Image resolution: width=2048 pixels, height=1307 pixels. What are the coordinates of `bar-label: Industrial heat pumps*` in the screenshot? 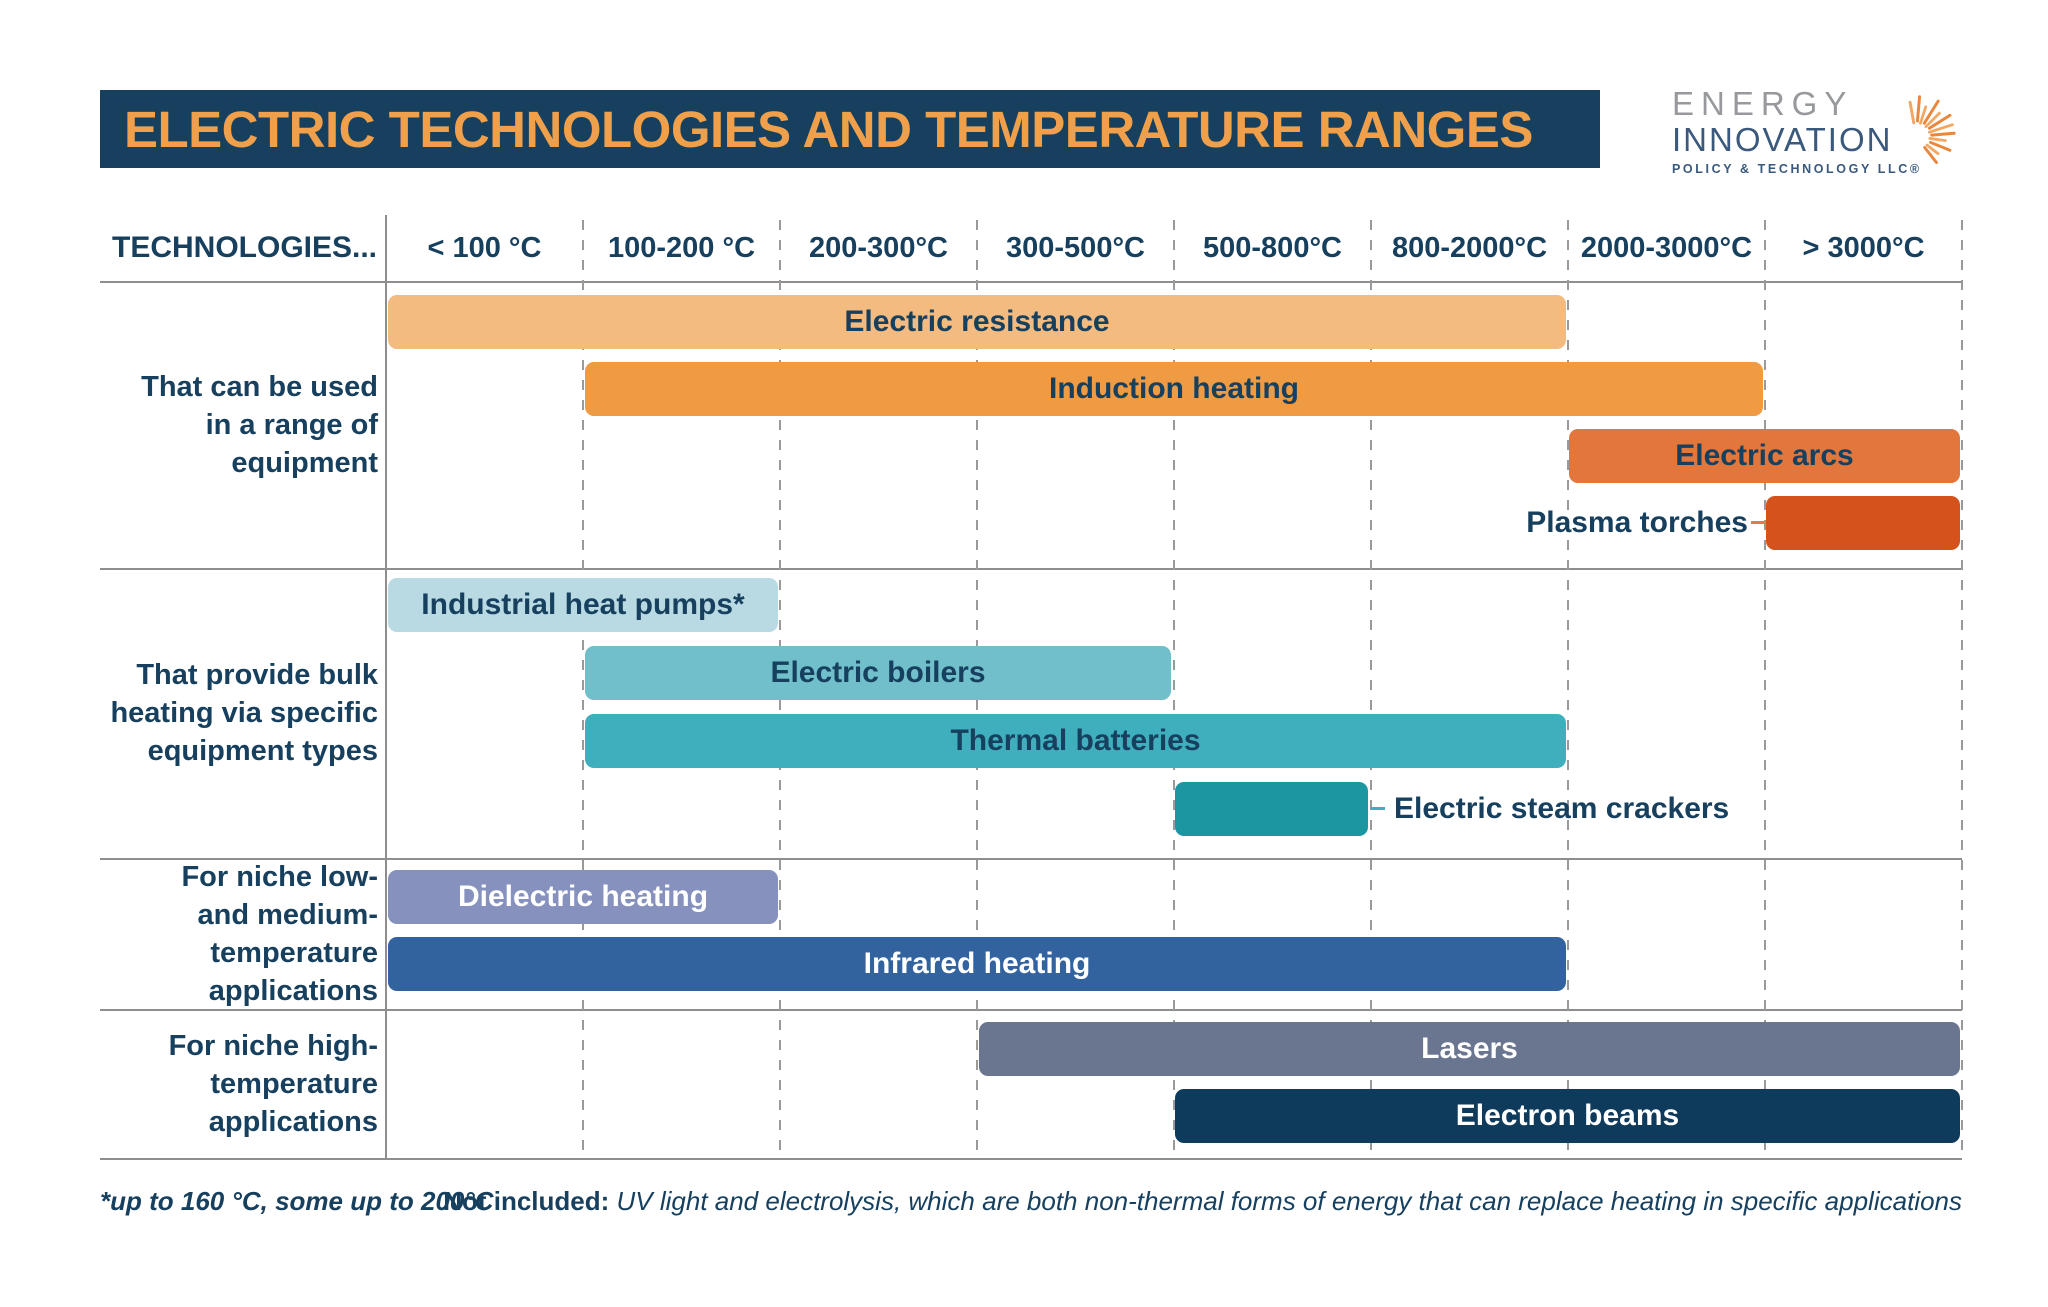 It's located at (583, 604).